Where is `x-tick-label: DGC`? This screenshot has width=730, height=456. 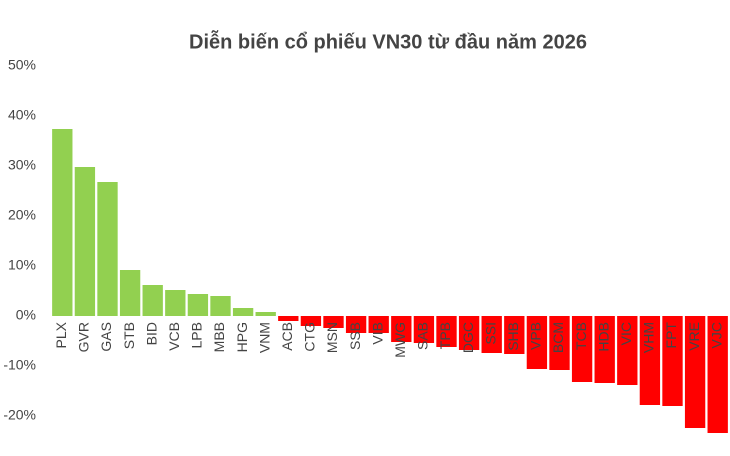
x-tick-label: DGC is located at coordinates (468, 337).